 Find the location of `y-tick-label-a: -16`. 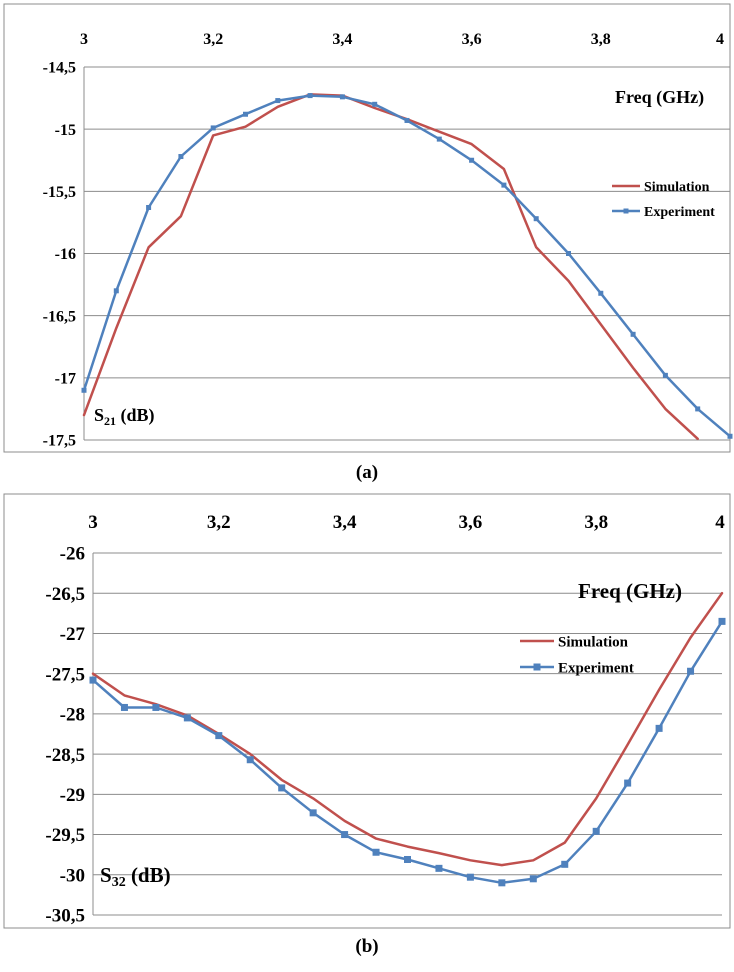

y-tick-label-a: -16 is located at coordinates (65, 254).